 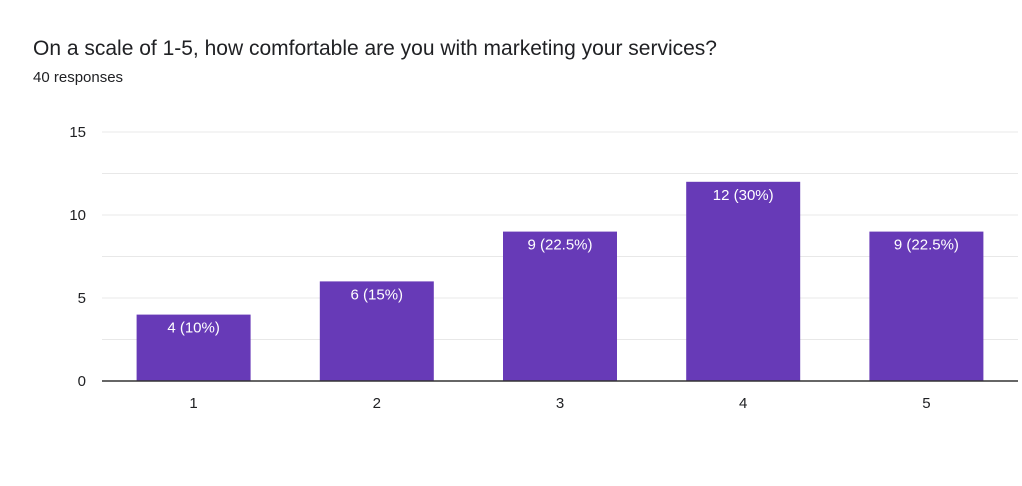 What do you see at coordinates (193, 328) in the screenshot?
I see `data-label: 4 (10%)` at bounding box center [193, 328].